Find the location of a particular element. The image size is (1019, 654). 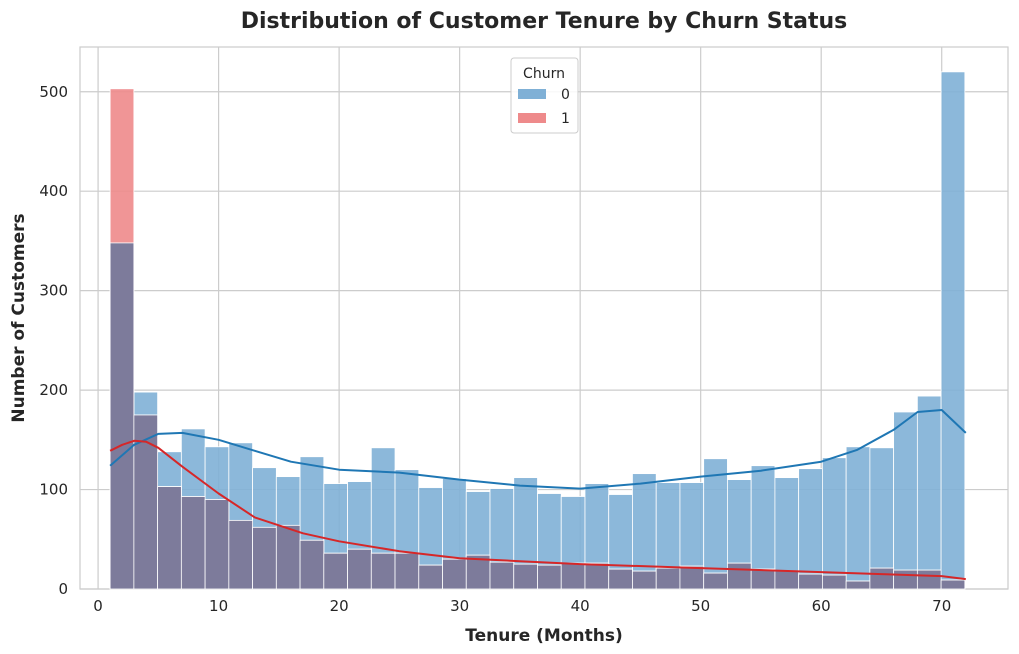

x-tick-10: 10 is located at coordinates (218, 606).